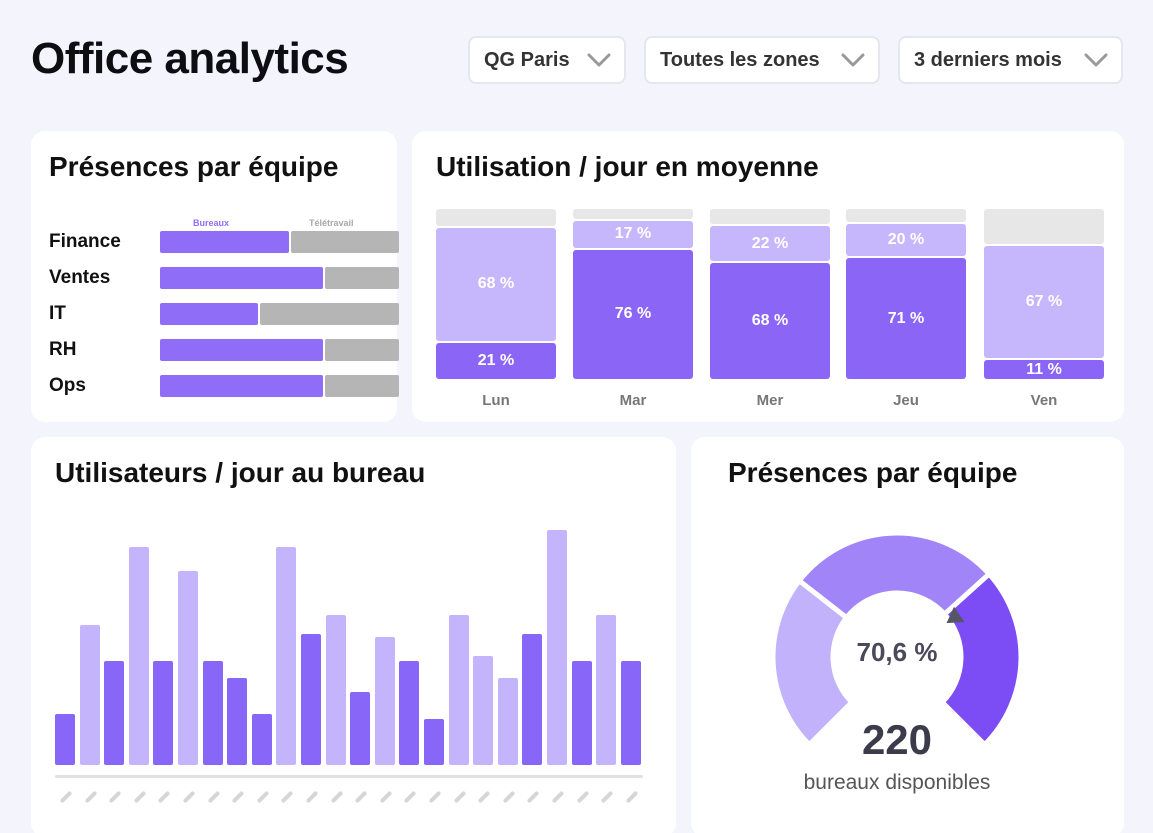 The width and height of the screenshot is (1153, 833). I want to click on x-axis-ticks, so click(350, 798).